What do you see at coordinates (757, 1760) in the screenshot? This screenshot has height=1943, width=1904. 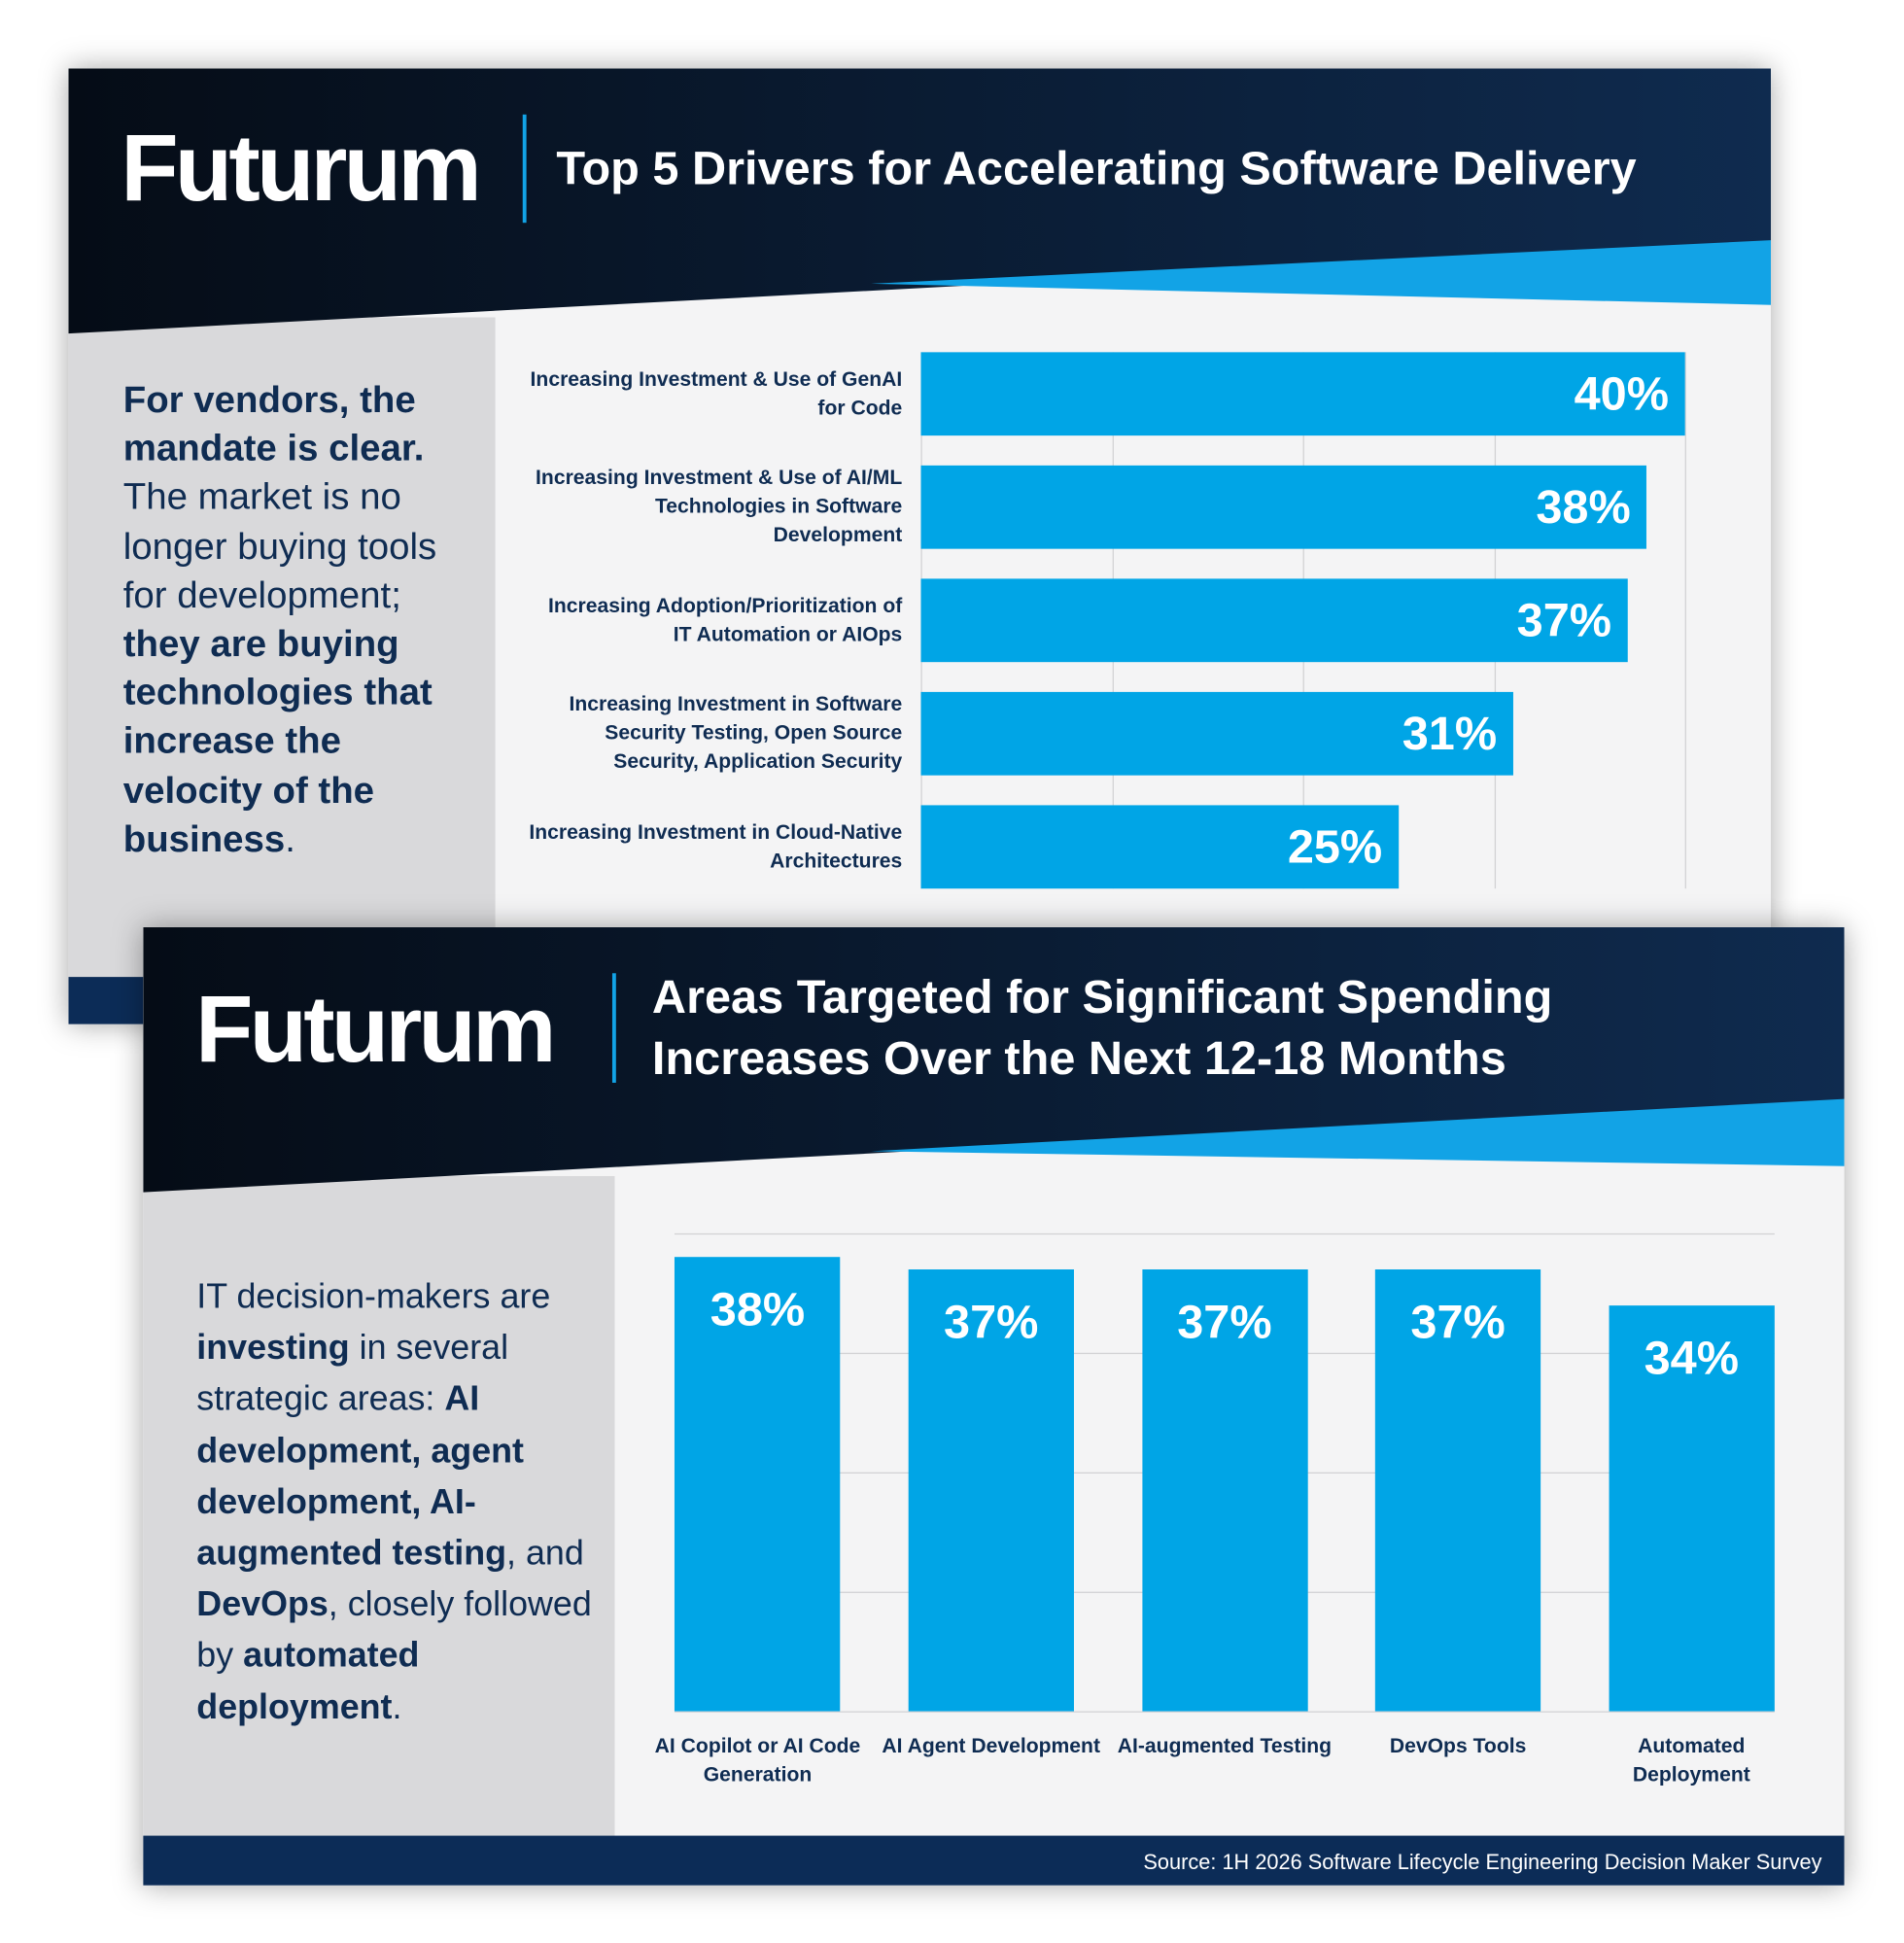 I see `category-label: AI Copilot or AI Code Generation` at bounding box center [757, 1760].